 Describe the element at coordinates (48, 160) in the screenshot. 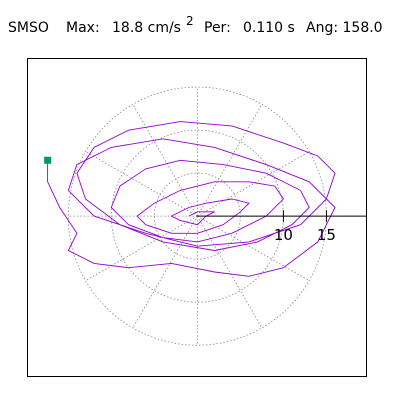

I see `start-marker` at that location.